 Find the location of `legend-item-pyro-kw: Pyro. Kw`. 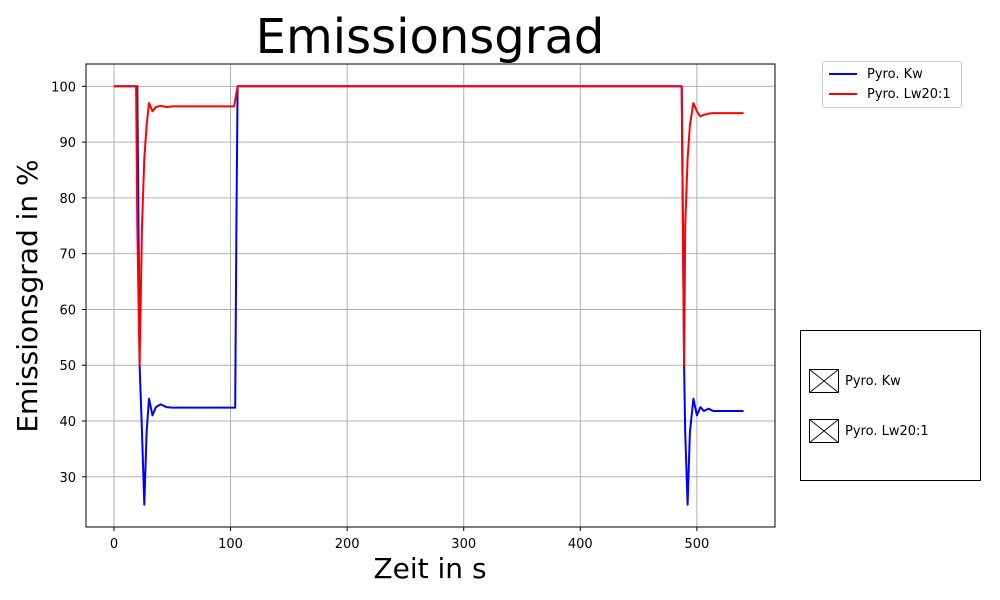

legend-item-pyro-kw: Pyro. Kw is located at coordinates (876, 74).